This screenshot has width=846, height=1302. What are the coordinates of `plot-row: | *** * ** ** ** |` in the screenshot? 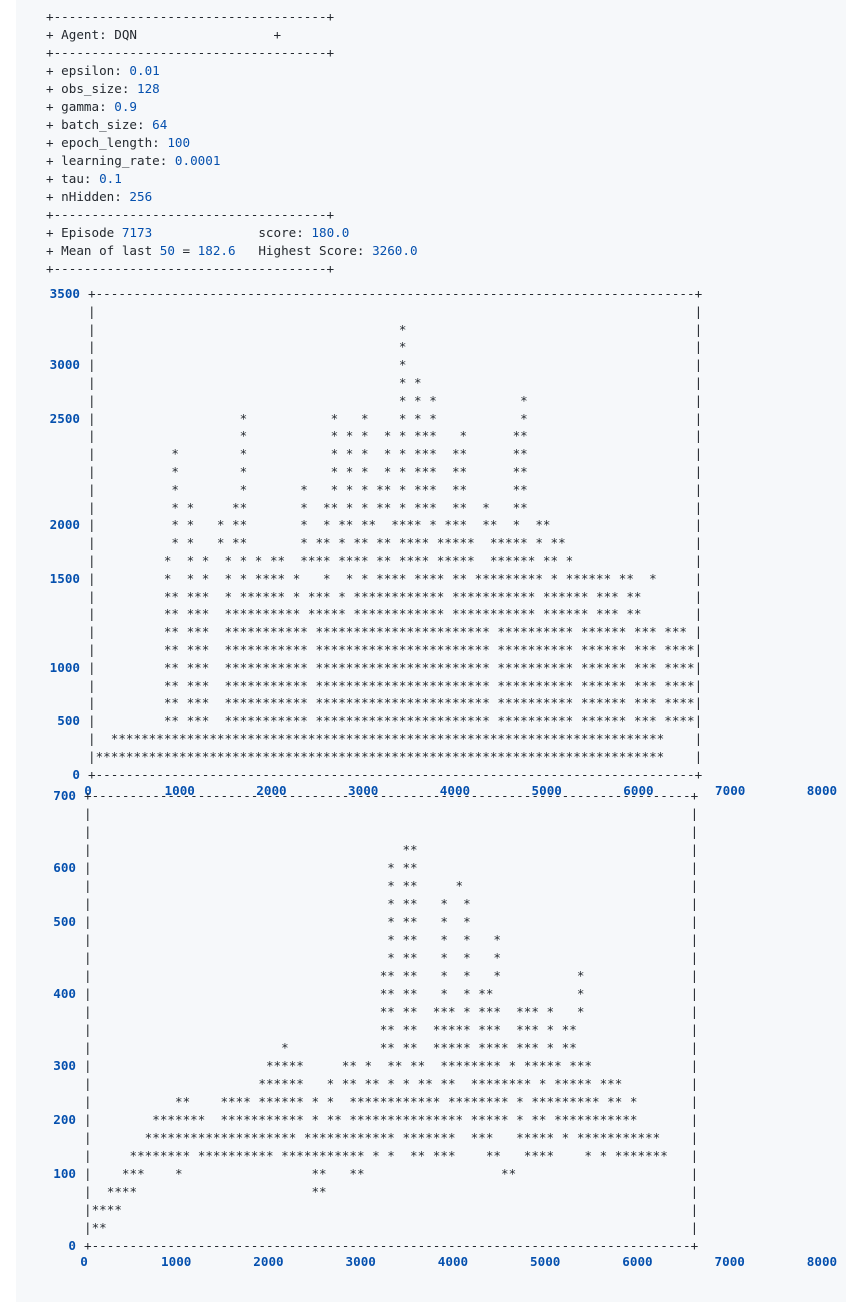 It's located at (391, 1173).